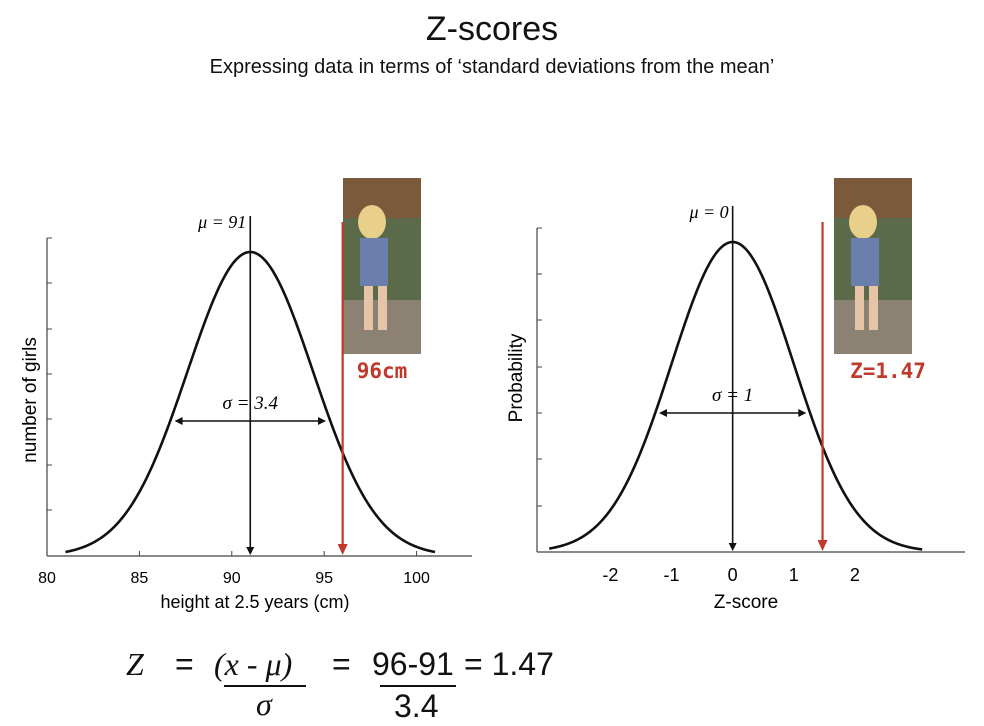  I want to click on marker-label: Z=1.47, so click(888, 371).